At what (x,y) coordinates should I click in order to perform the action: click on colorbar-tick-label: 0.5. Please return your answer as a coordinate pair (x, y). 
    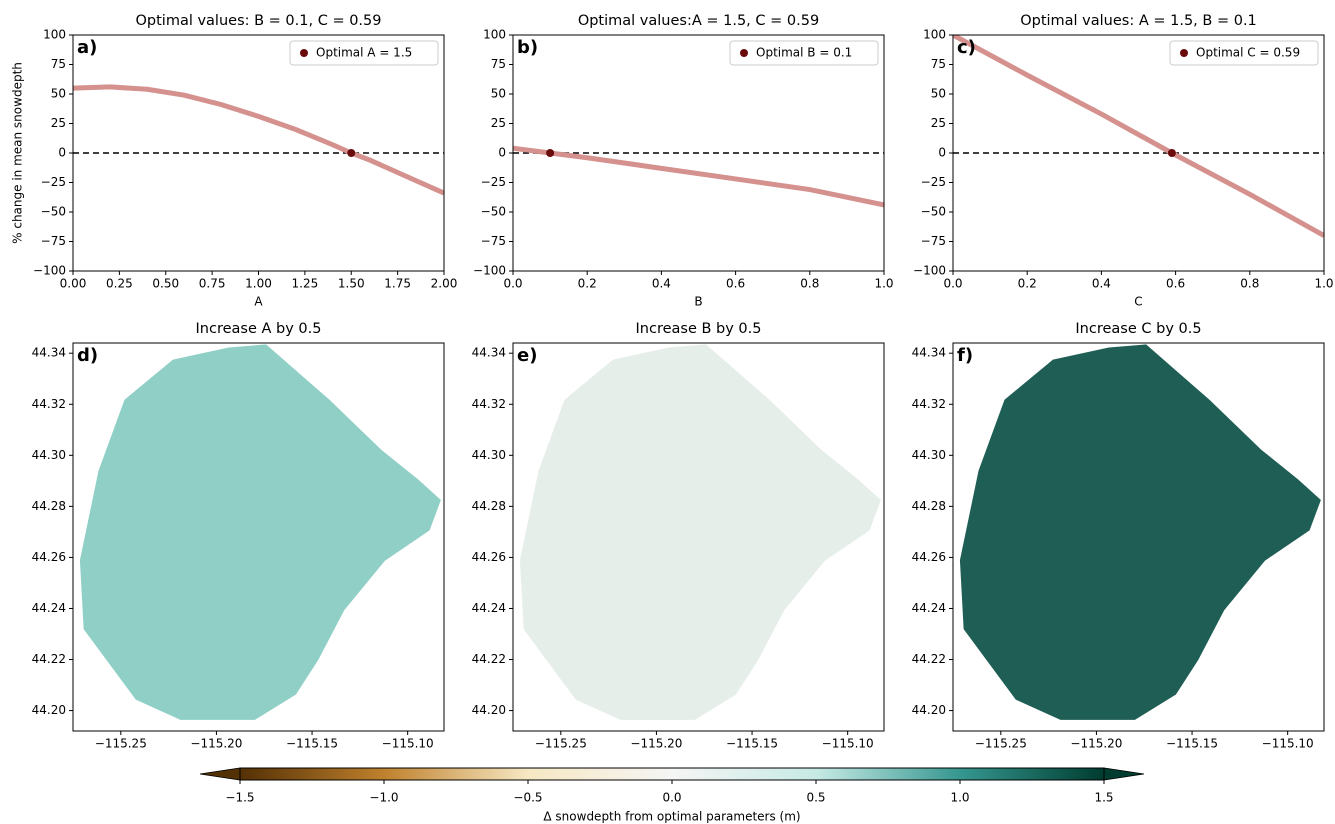
    Looking at the image, I should click on (815, 798).